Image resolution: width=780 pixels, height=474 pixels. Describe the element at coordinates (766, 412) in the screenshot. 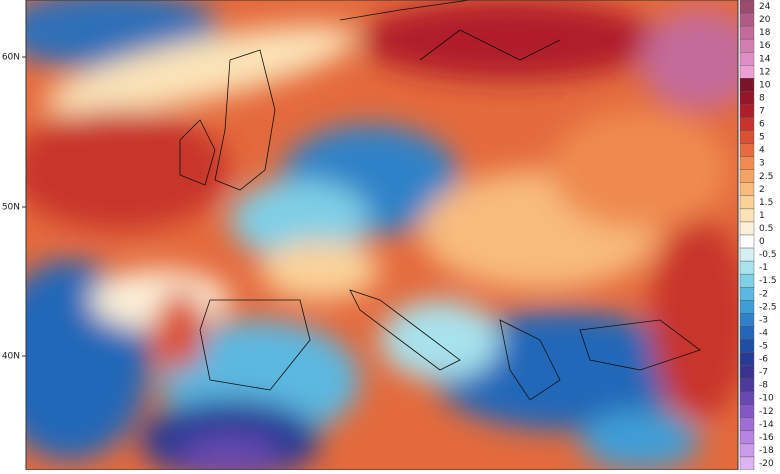

I see `colorbar-label: -12` at that location.